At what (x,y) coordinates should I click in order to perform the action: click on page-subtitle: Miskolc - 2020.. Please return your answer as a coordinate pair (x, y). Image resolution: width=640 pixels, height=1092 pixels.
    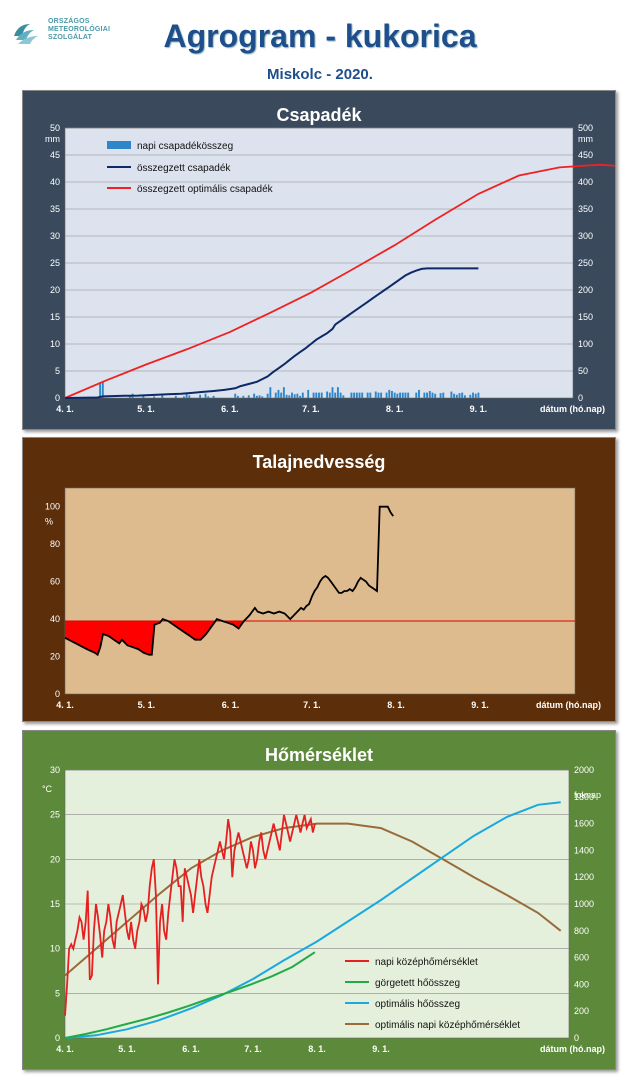
    Looking at the image, I should click on (320, 74).